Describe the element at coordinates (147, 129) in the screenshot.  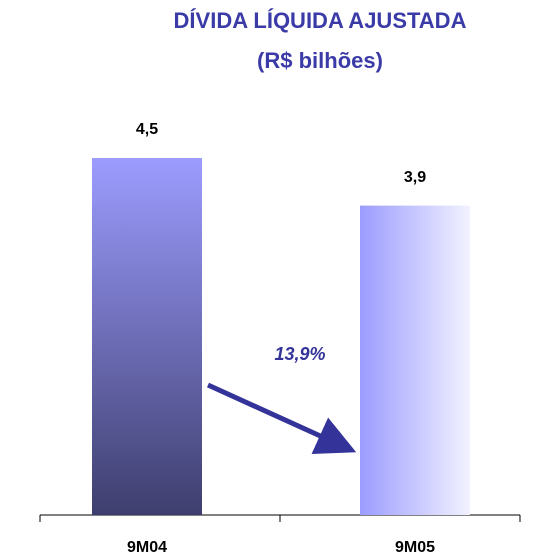
I see `value-label: 4,5` at that location.